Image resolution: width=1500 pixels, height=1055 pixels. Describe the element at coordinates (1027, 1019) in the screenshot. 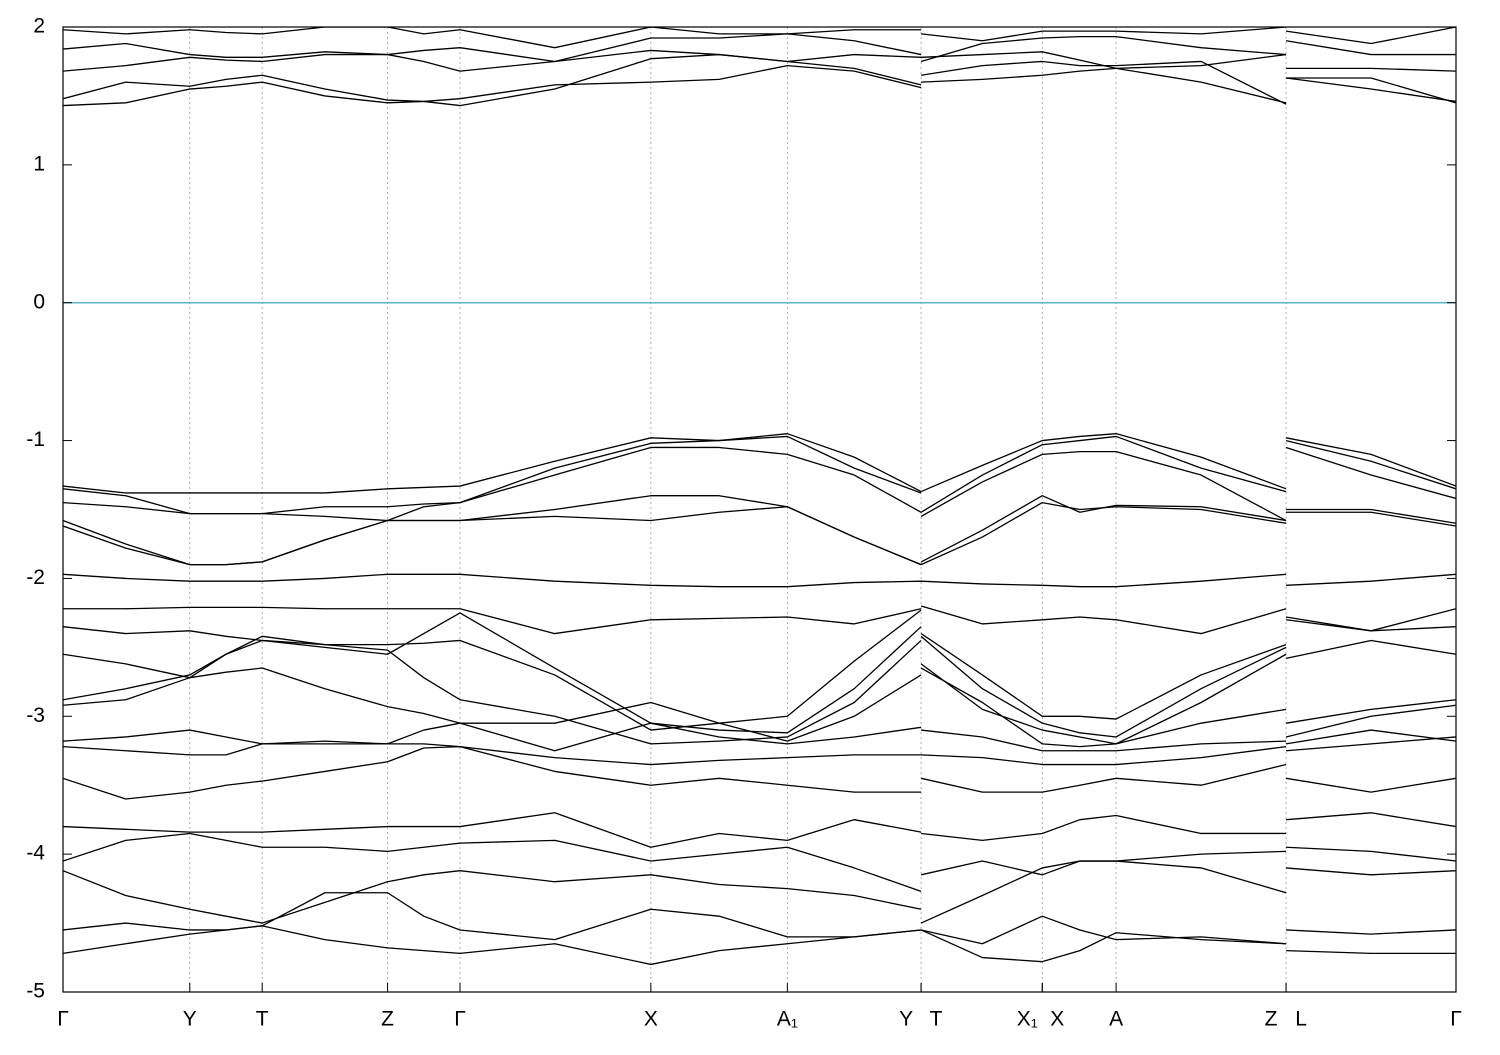

I see `x-tick-label: X₁` at that location.